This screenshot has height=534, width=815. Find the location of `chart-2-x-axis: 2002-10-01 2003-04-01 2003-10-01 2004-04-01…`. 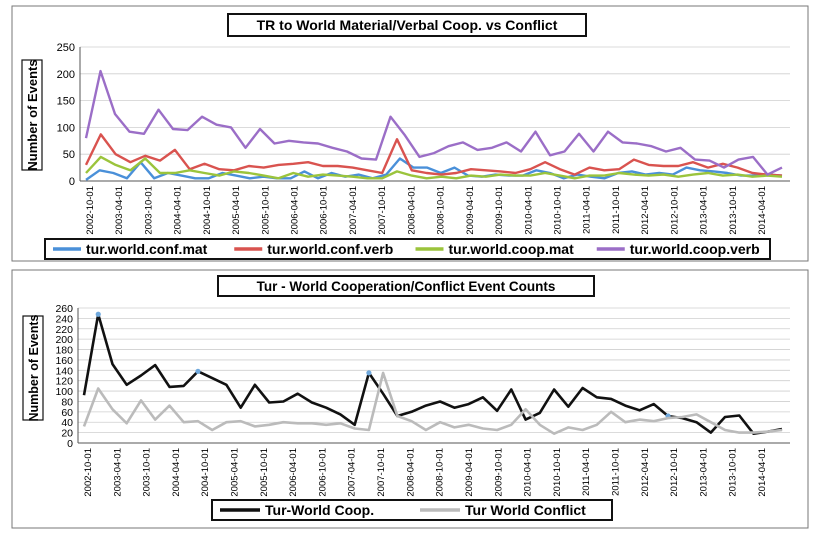

chart-2-x-axis: 2002-10-01 2003-04-01 2003-10-01 2004-04-01… is located at coordinates (425, 472).